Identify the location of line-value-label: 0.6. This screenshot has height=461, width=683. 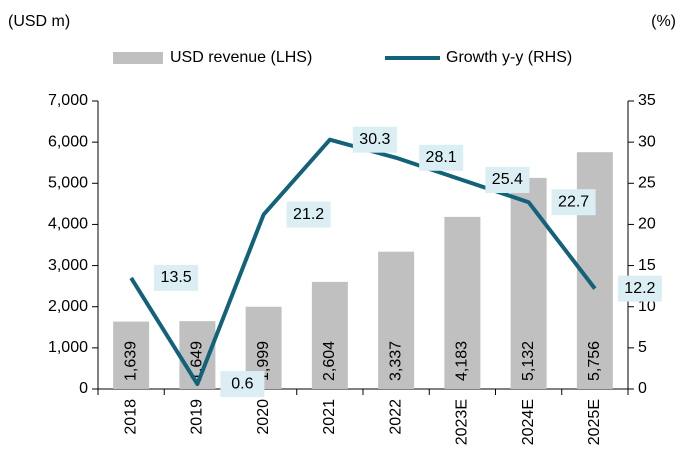
(242, 383).